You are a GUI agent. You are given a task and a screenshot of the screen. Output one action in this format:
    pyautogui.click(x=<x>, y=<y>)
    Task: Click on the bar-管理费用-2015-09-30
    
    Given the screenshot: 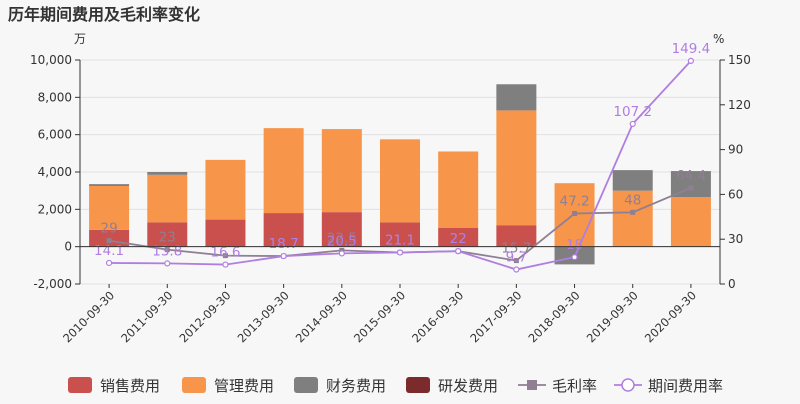 What is the action you would take?
    pyautogui.click(x=400, y=181)
    